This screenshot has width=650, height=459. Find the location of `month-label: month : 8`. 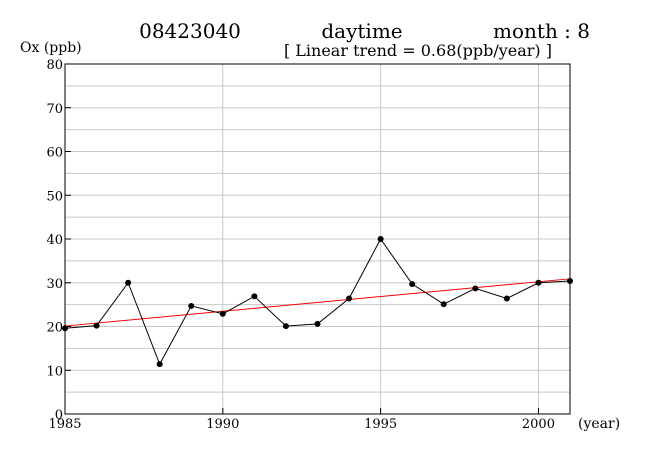

month-label: month : 8 is located at coordinates (541, 31).